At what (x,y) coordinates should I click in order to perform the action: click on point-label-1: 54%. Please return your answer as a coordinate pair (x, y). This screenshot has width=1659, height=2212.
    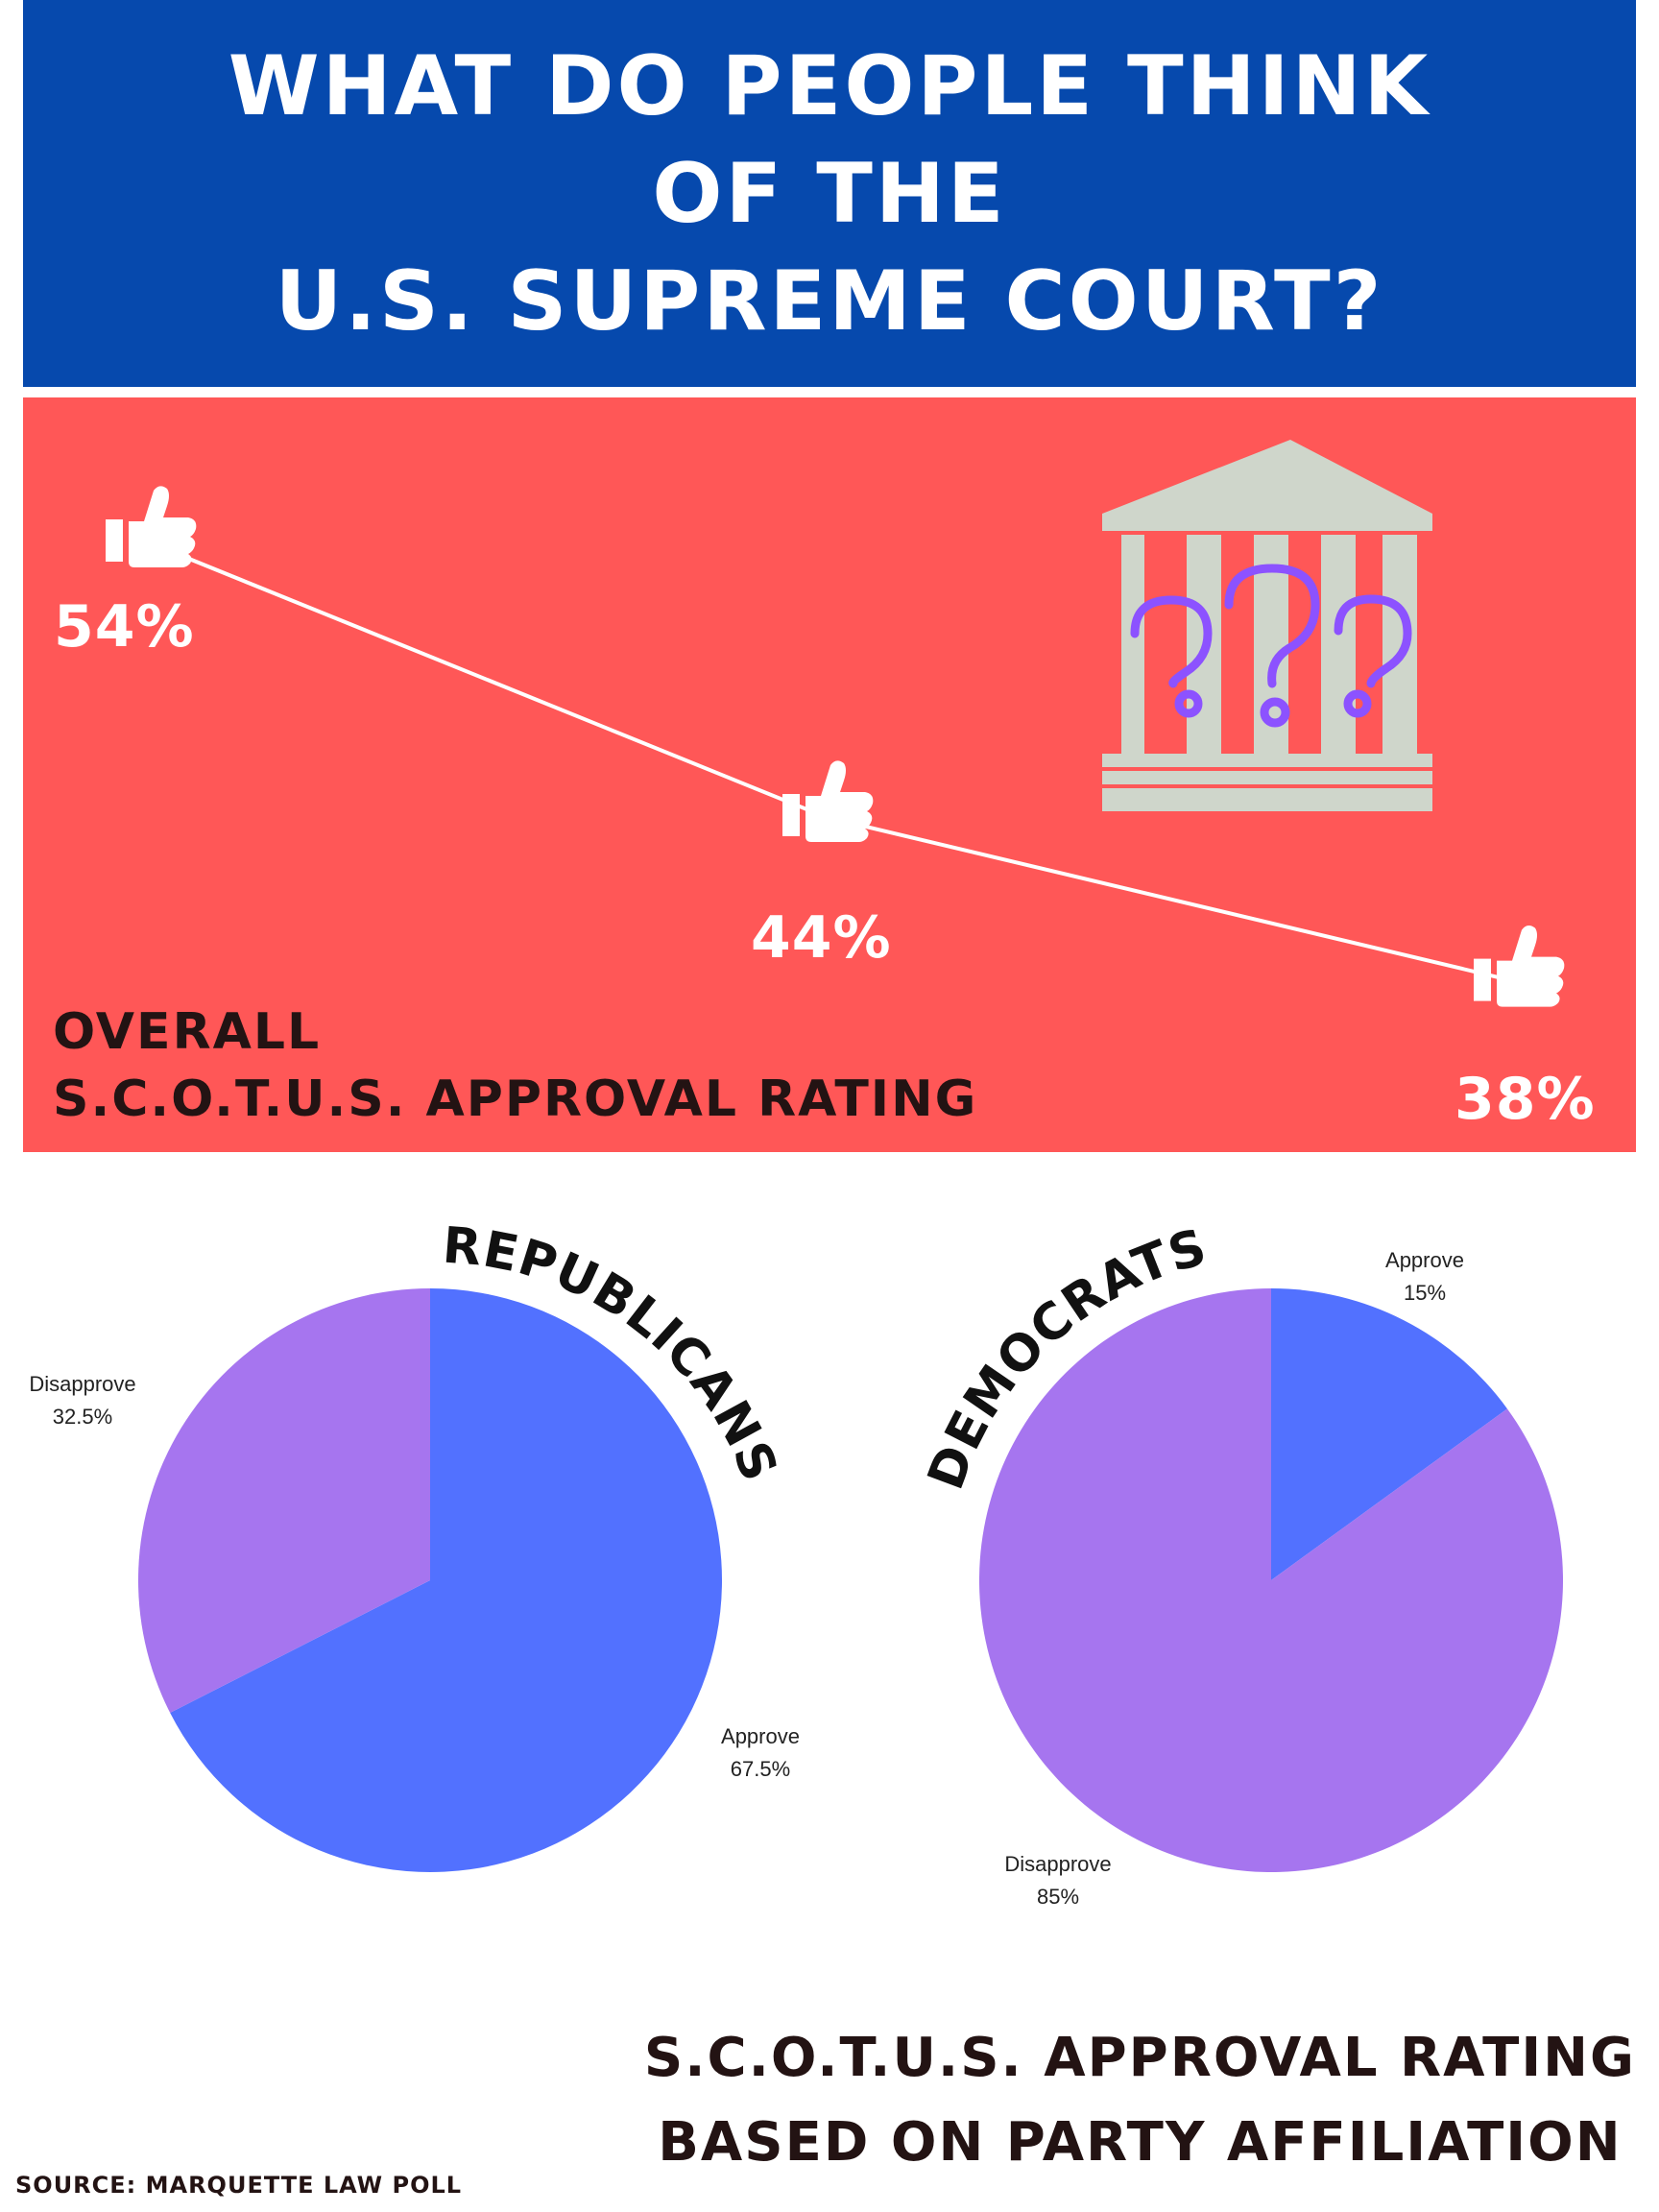
    Looking at the image, I should click on (125, 627).